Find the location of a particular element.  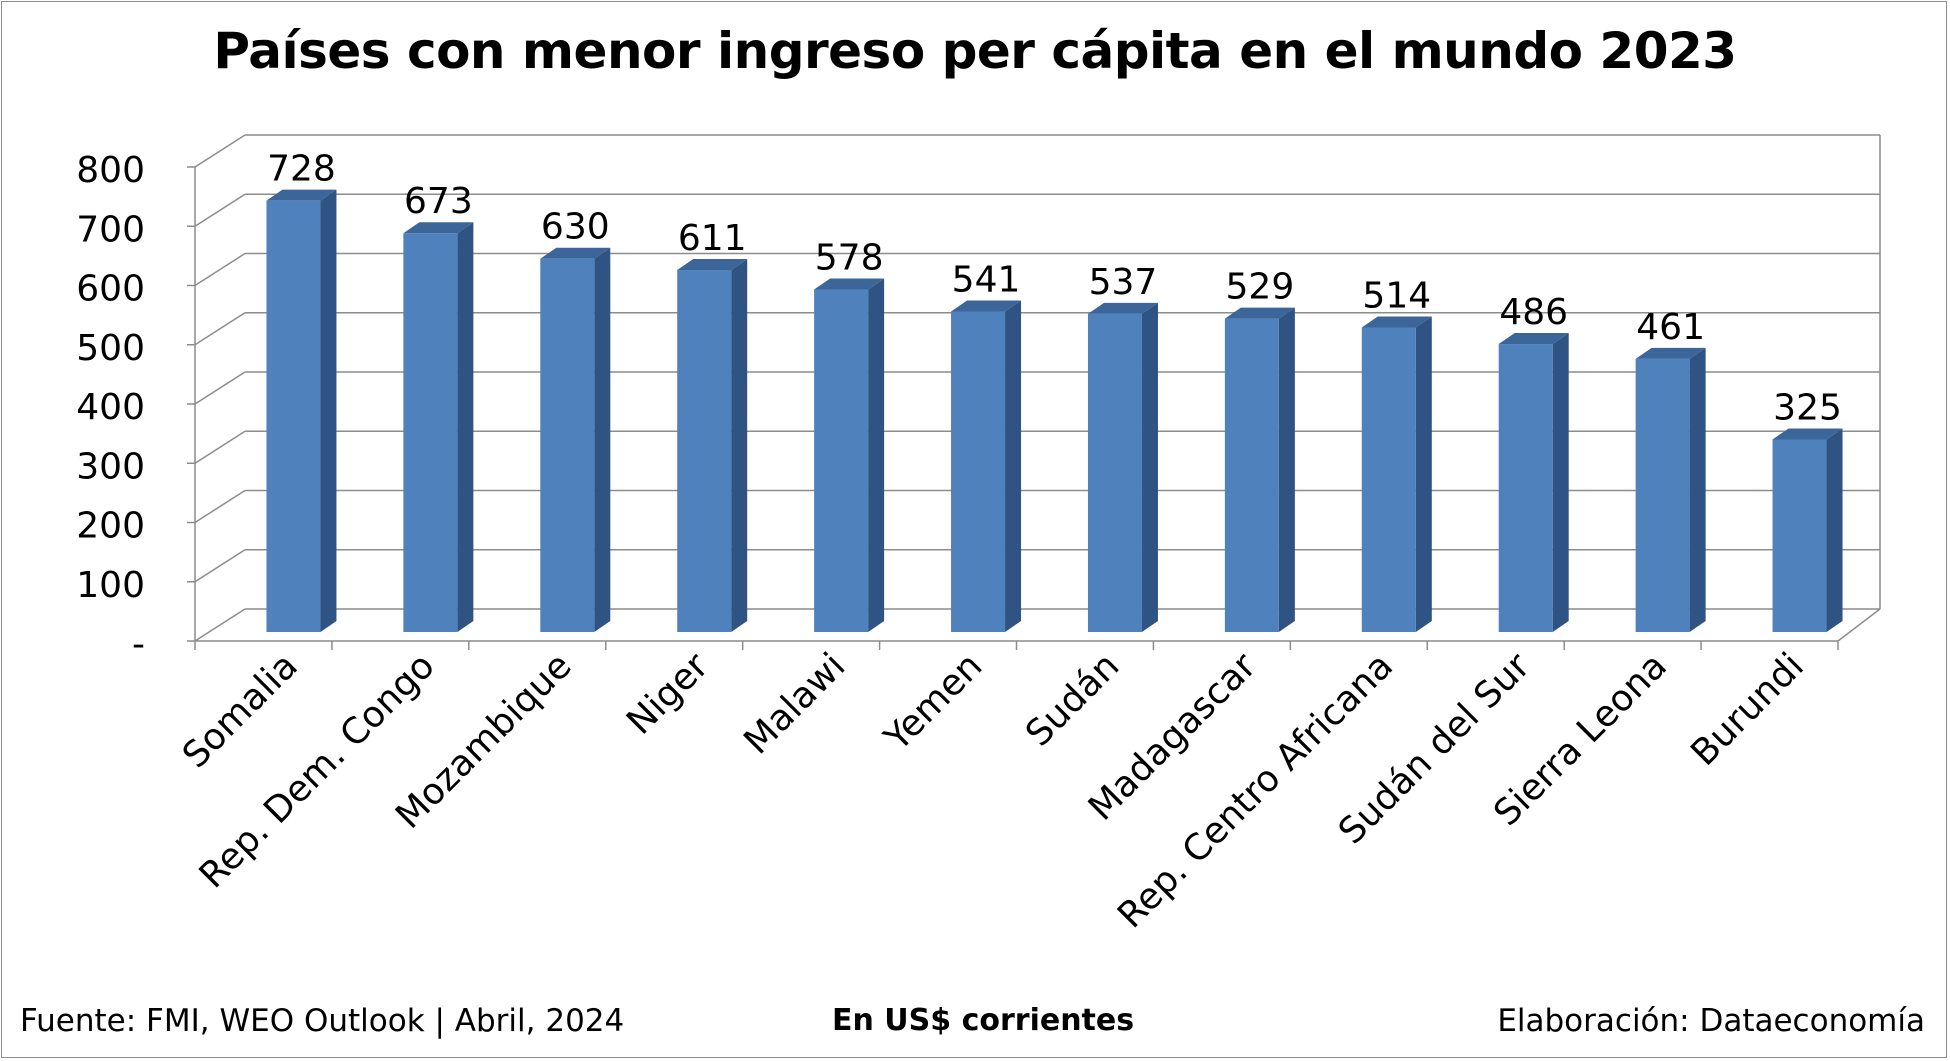

y-tick-label: 700 is located at coordinates (110, 229).